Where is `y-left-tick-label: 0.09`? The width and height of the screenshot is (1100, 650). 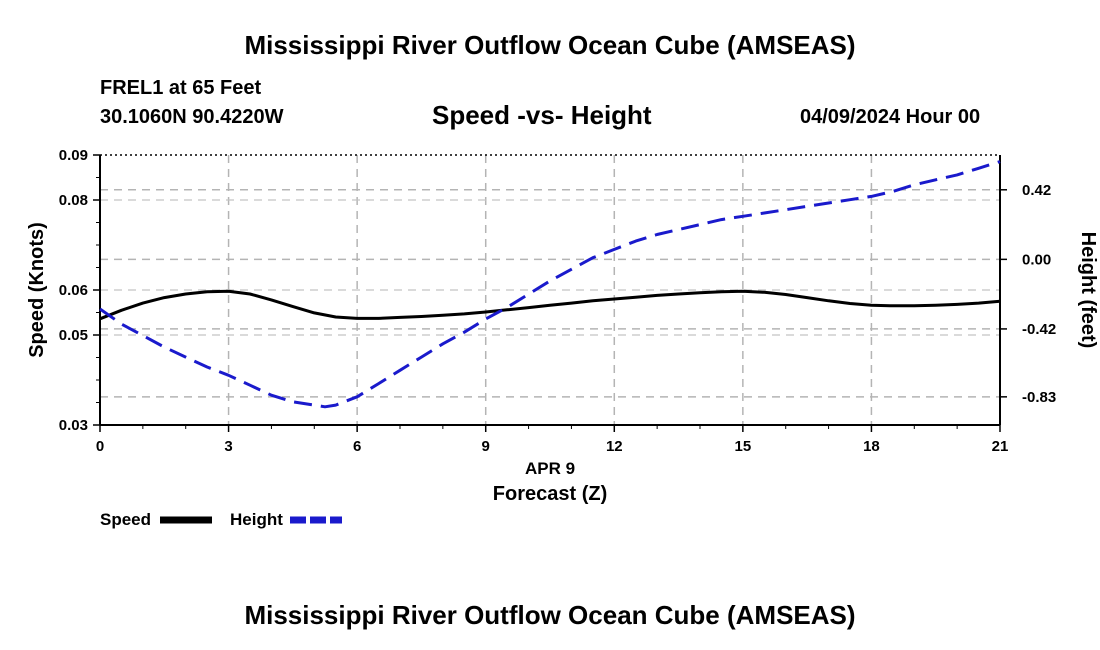
y-left-tick-label: 0.09 is located at coordinates (73, 155).